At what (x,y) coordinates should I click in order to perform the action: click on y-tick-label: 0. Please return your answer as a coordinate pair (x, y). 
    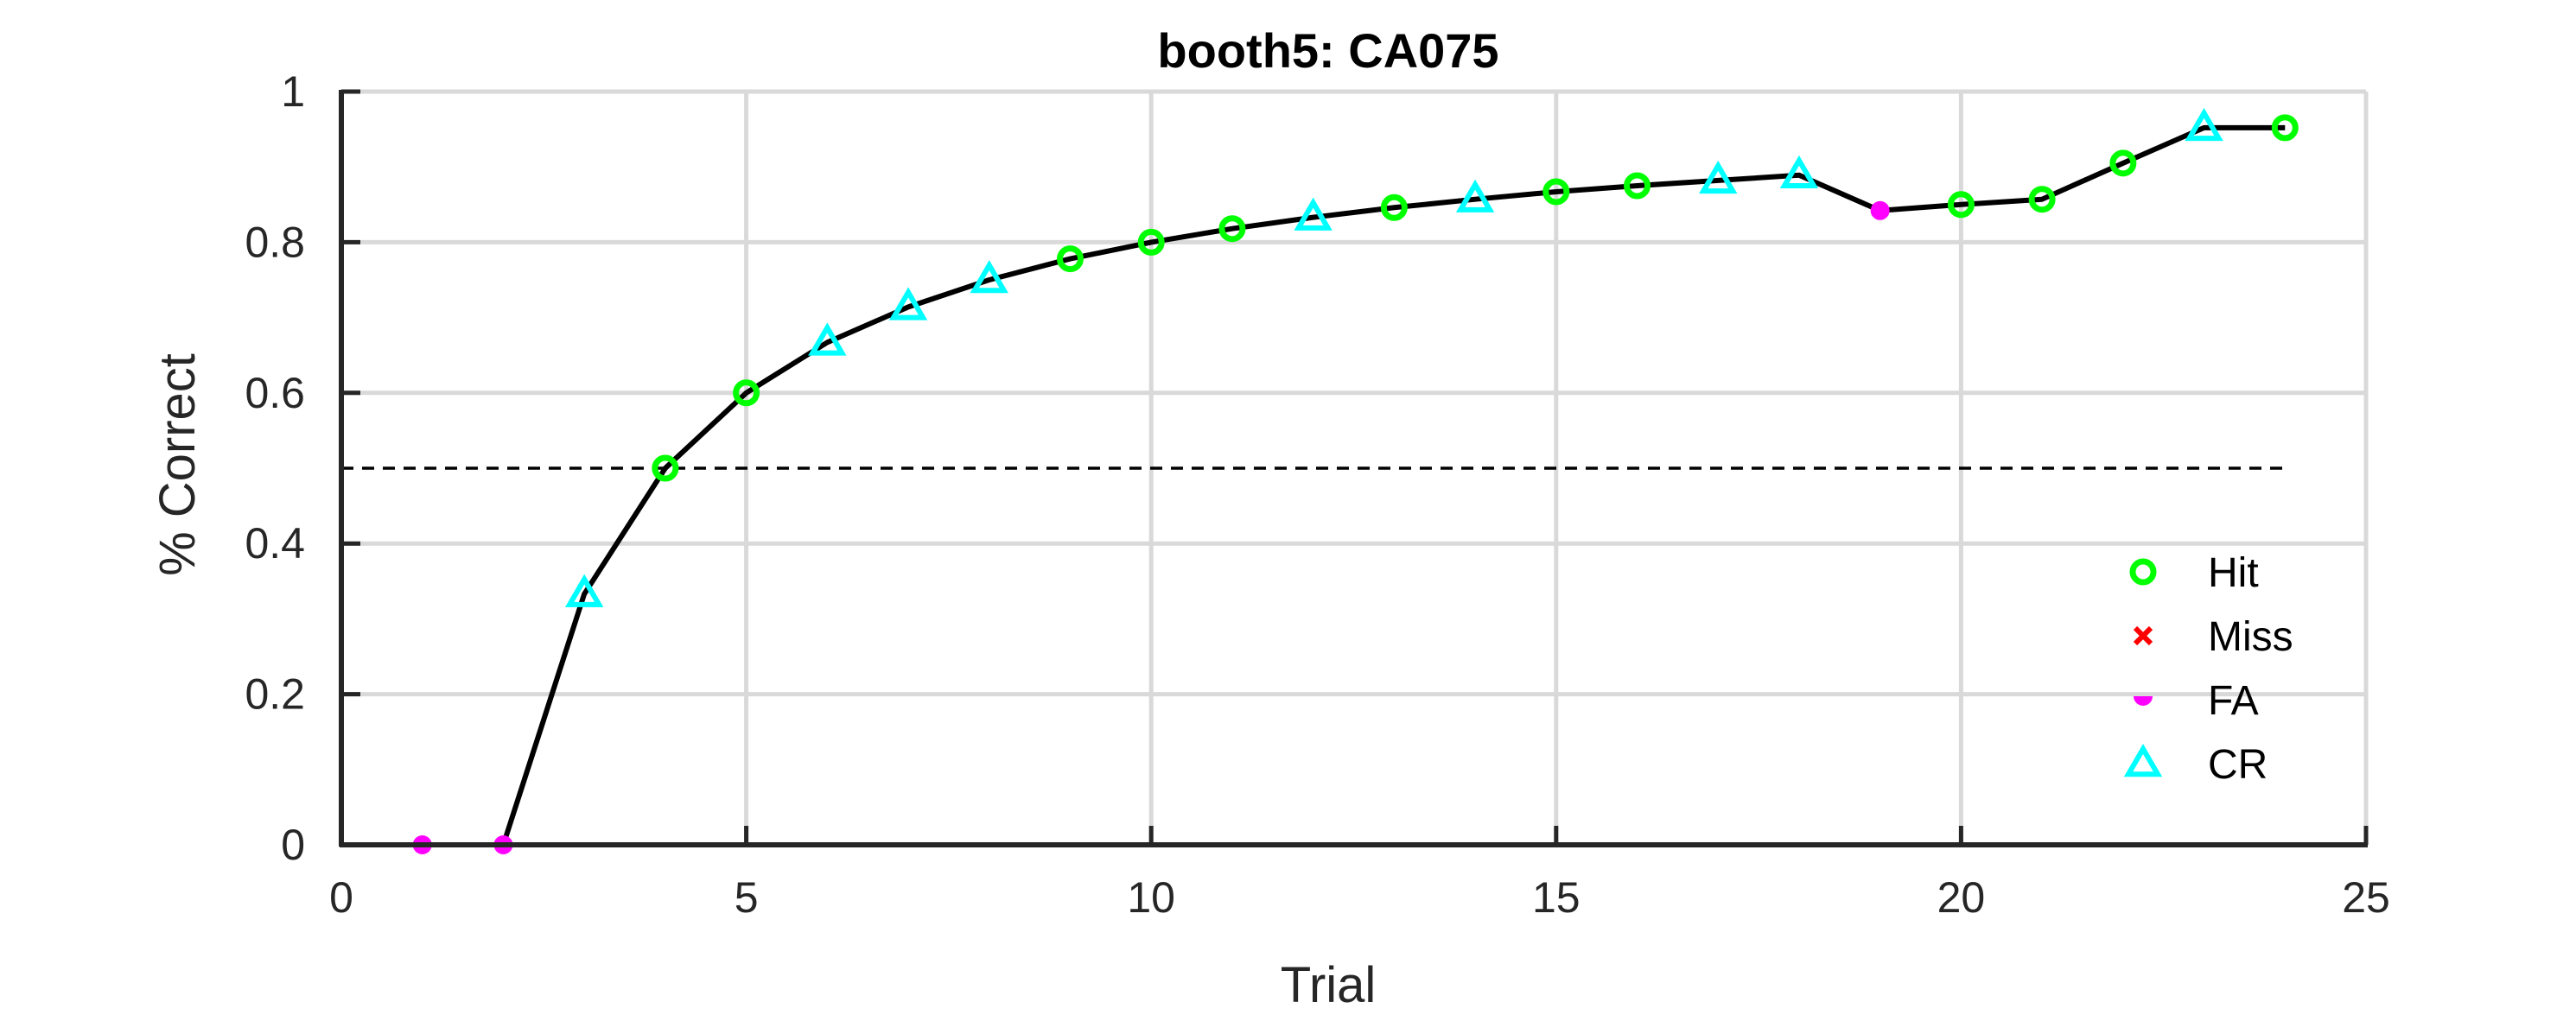
    Looking at the image, I should click on (293, 845).